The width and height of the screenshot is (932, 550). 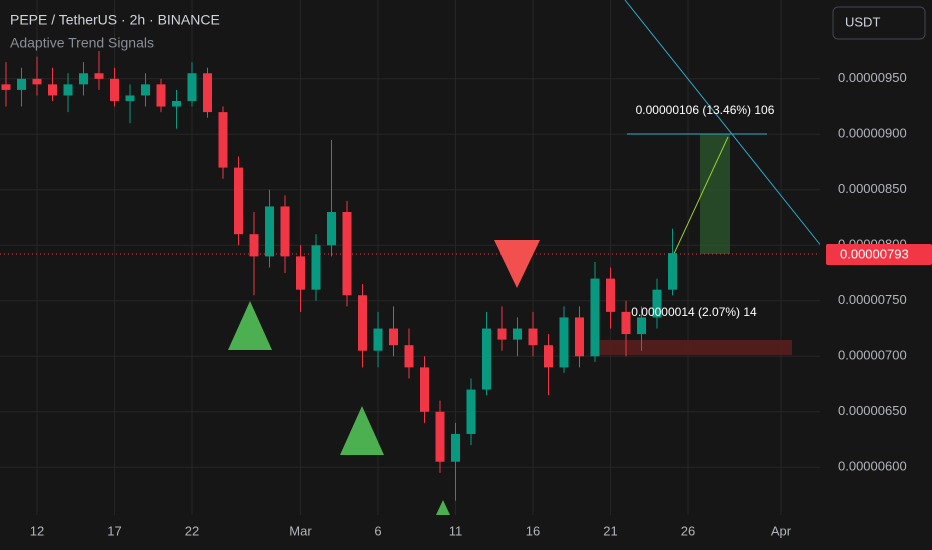 I want to click on y-tick-label: 0.00000850, so click(x=872, y=188).